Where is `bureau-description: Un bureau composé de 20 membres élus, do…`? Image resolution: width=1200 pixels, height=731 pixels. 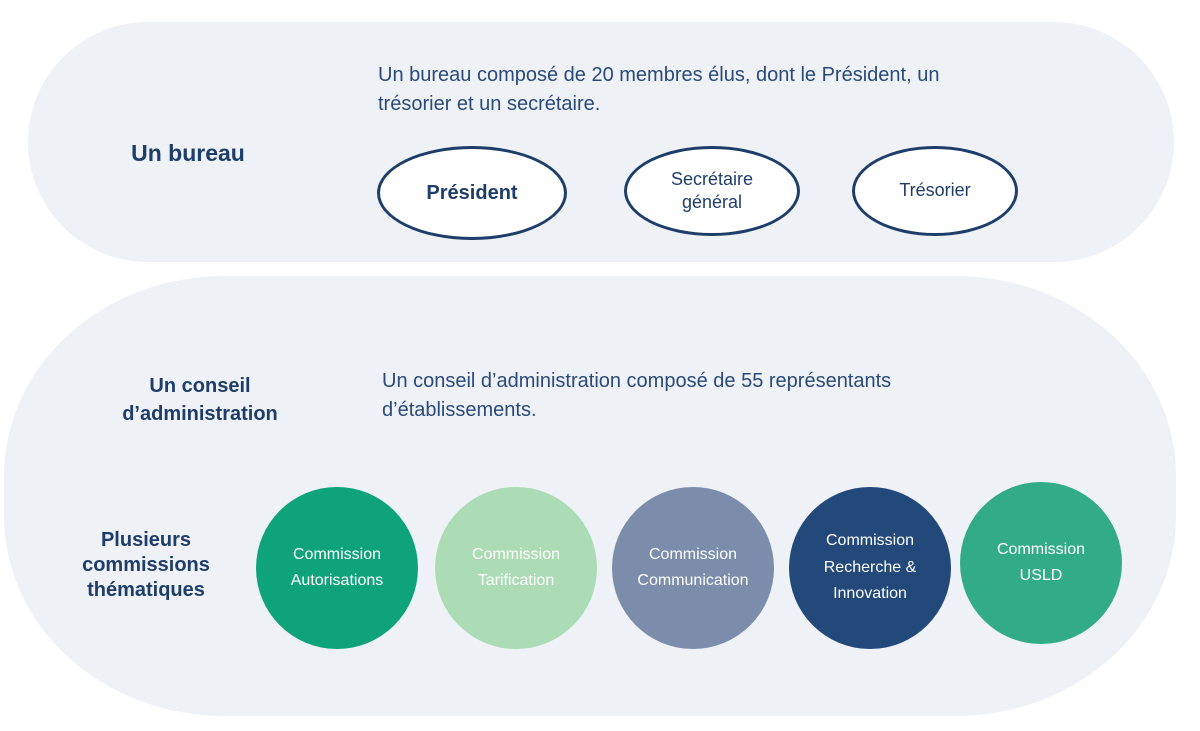
bureau-description: Un bureau composé de 20 membres élus, do… is located at coordinates (659, 89).